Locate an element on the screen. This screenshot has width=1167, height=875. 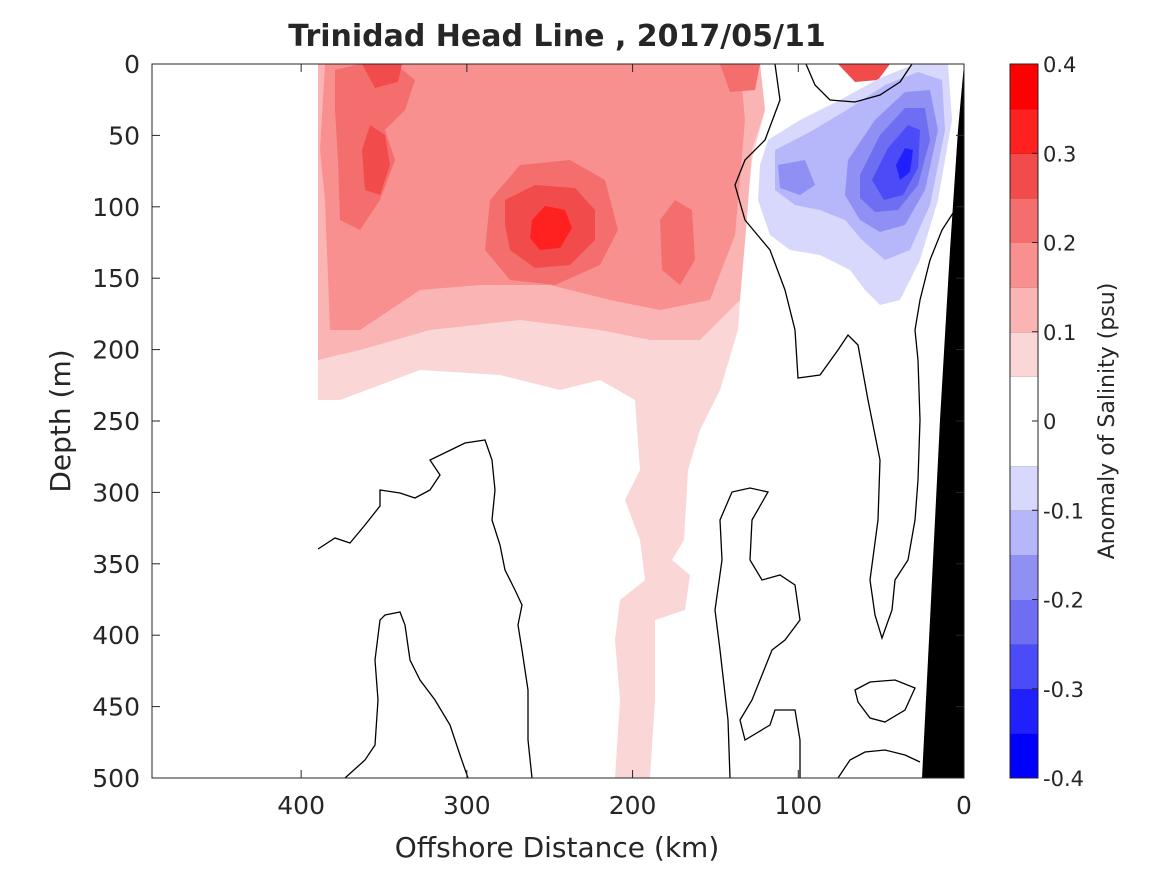
colorbar-tick-label: 0 is located at coordinates (1049, 422).